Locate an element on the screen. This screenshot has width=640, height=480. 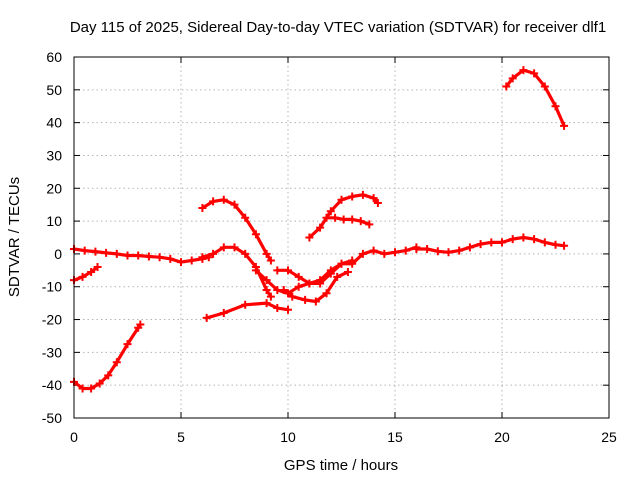
y-tick-label: -40 is located at coordinates (52, 385).